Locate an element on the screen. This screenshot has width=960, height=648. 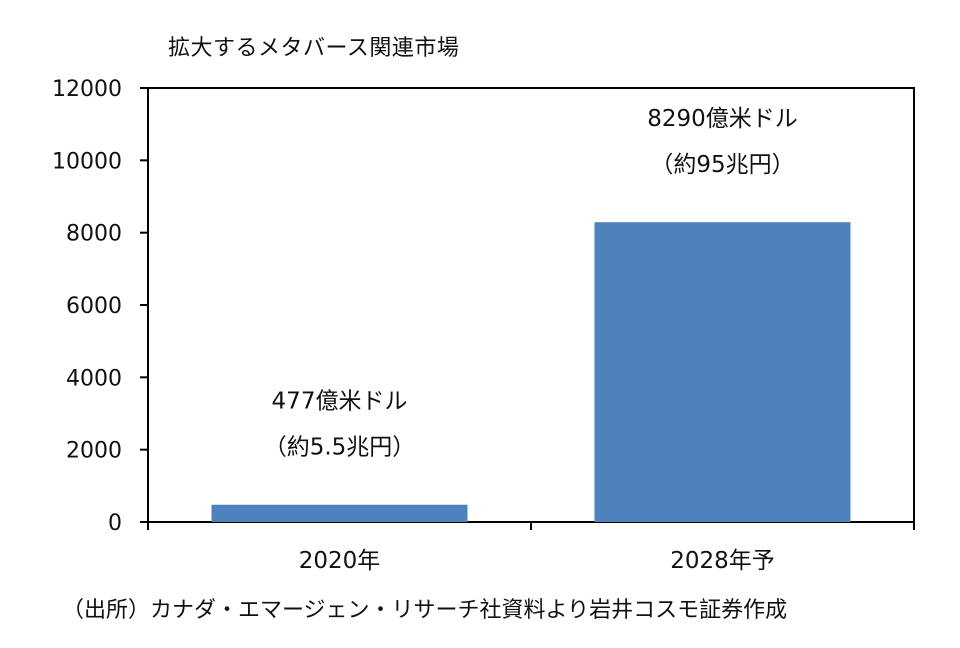
y-tick-label: 0 is located at coordinates (115, 523).